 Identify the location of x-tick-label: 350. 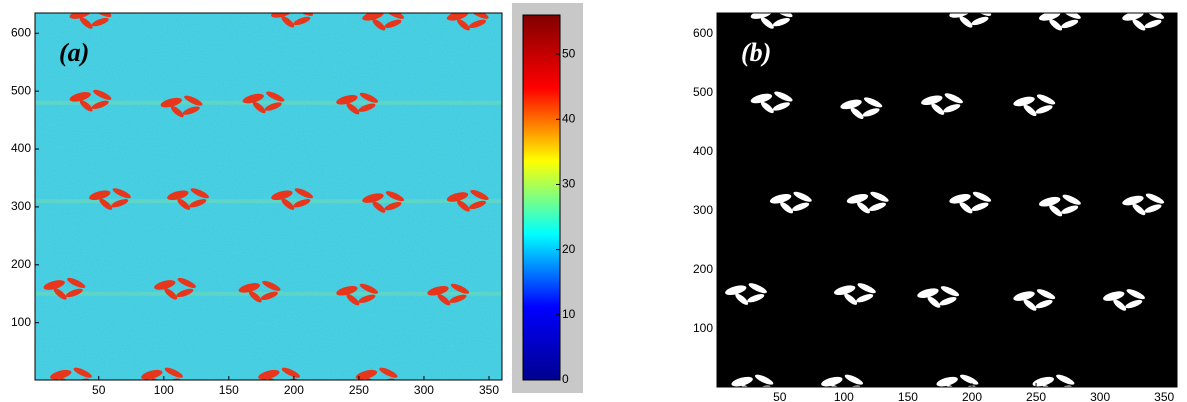
(489, 390).